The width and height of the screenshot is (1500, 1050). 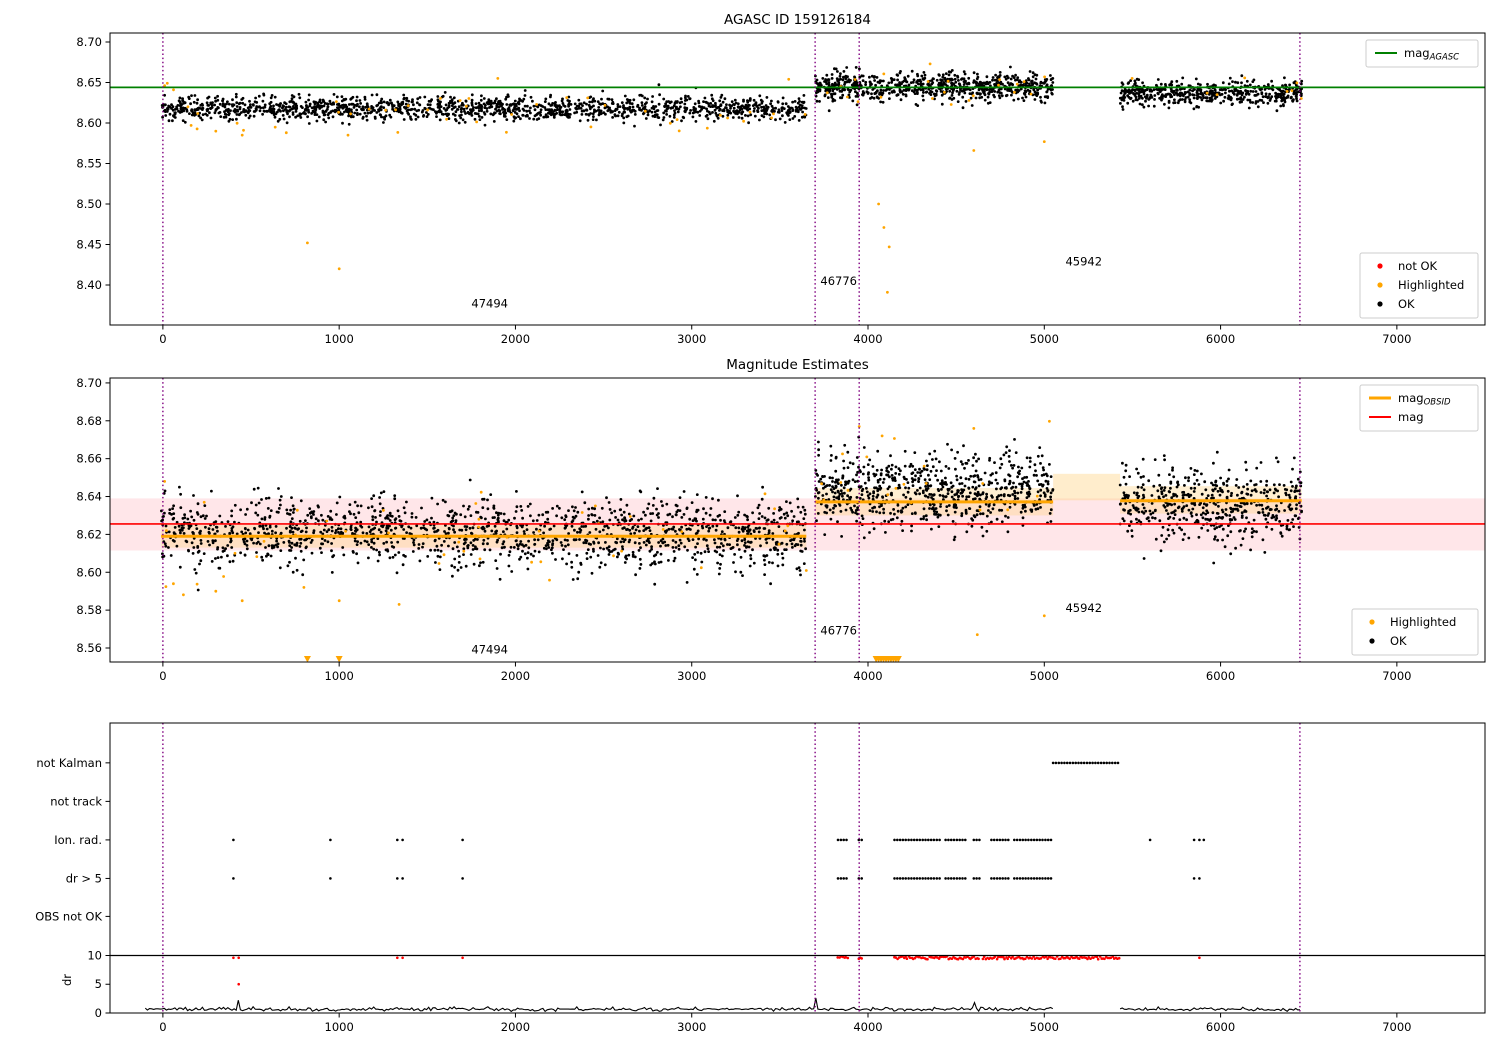 I want to click on confidence-band, so click(x=1087, y=487).